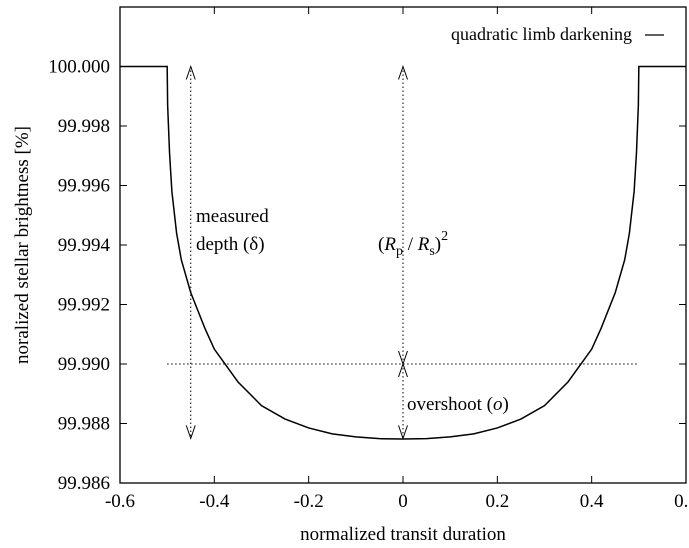  I want to click on radius-ratio-arrow-head-bottom, so click(403, 358).